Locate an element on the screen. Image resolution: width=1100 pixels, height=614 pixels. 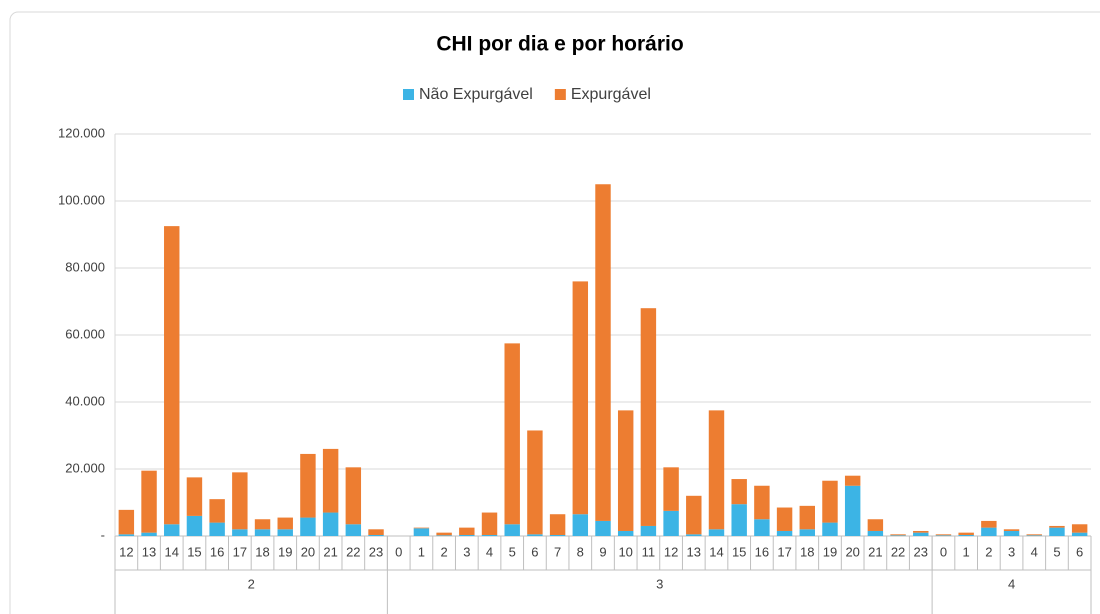
x-tick-label: 7 is located at coordinates (557, 551).